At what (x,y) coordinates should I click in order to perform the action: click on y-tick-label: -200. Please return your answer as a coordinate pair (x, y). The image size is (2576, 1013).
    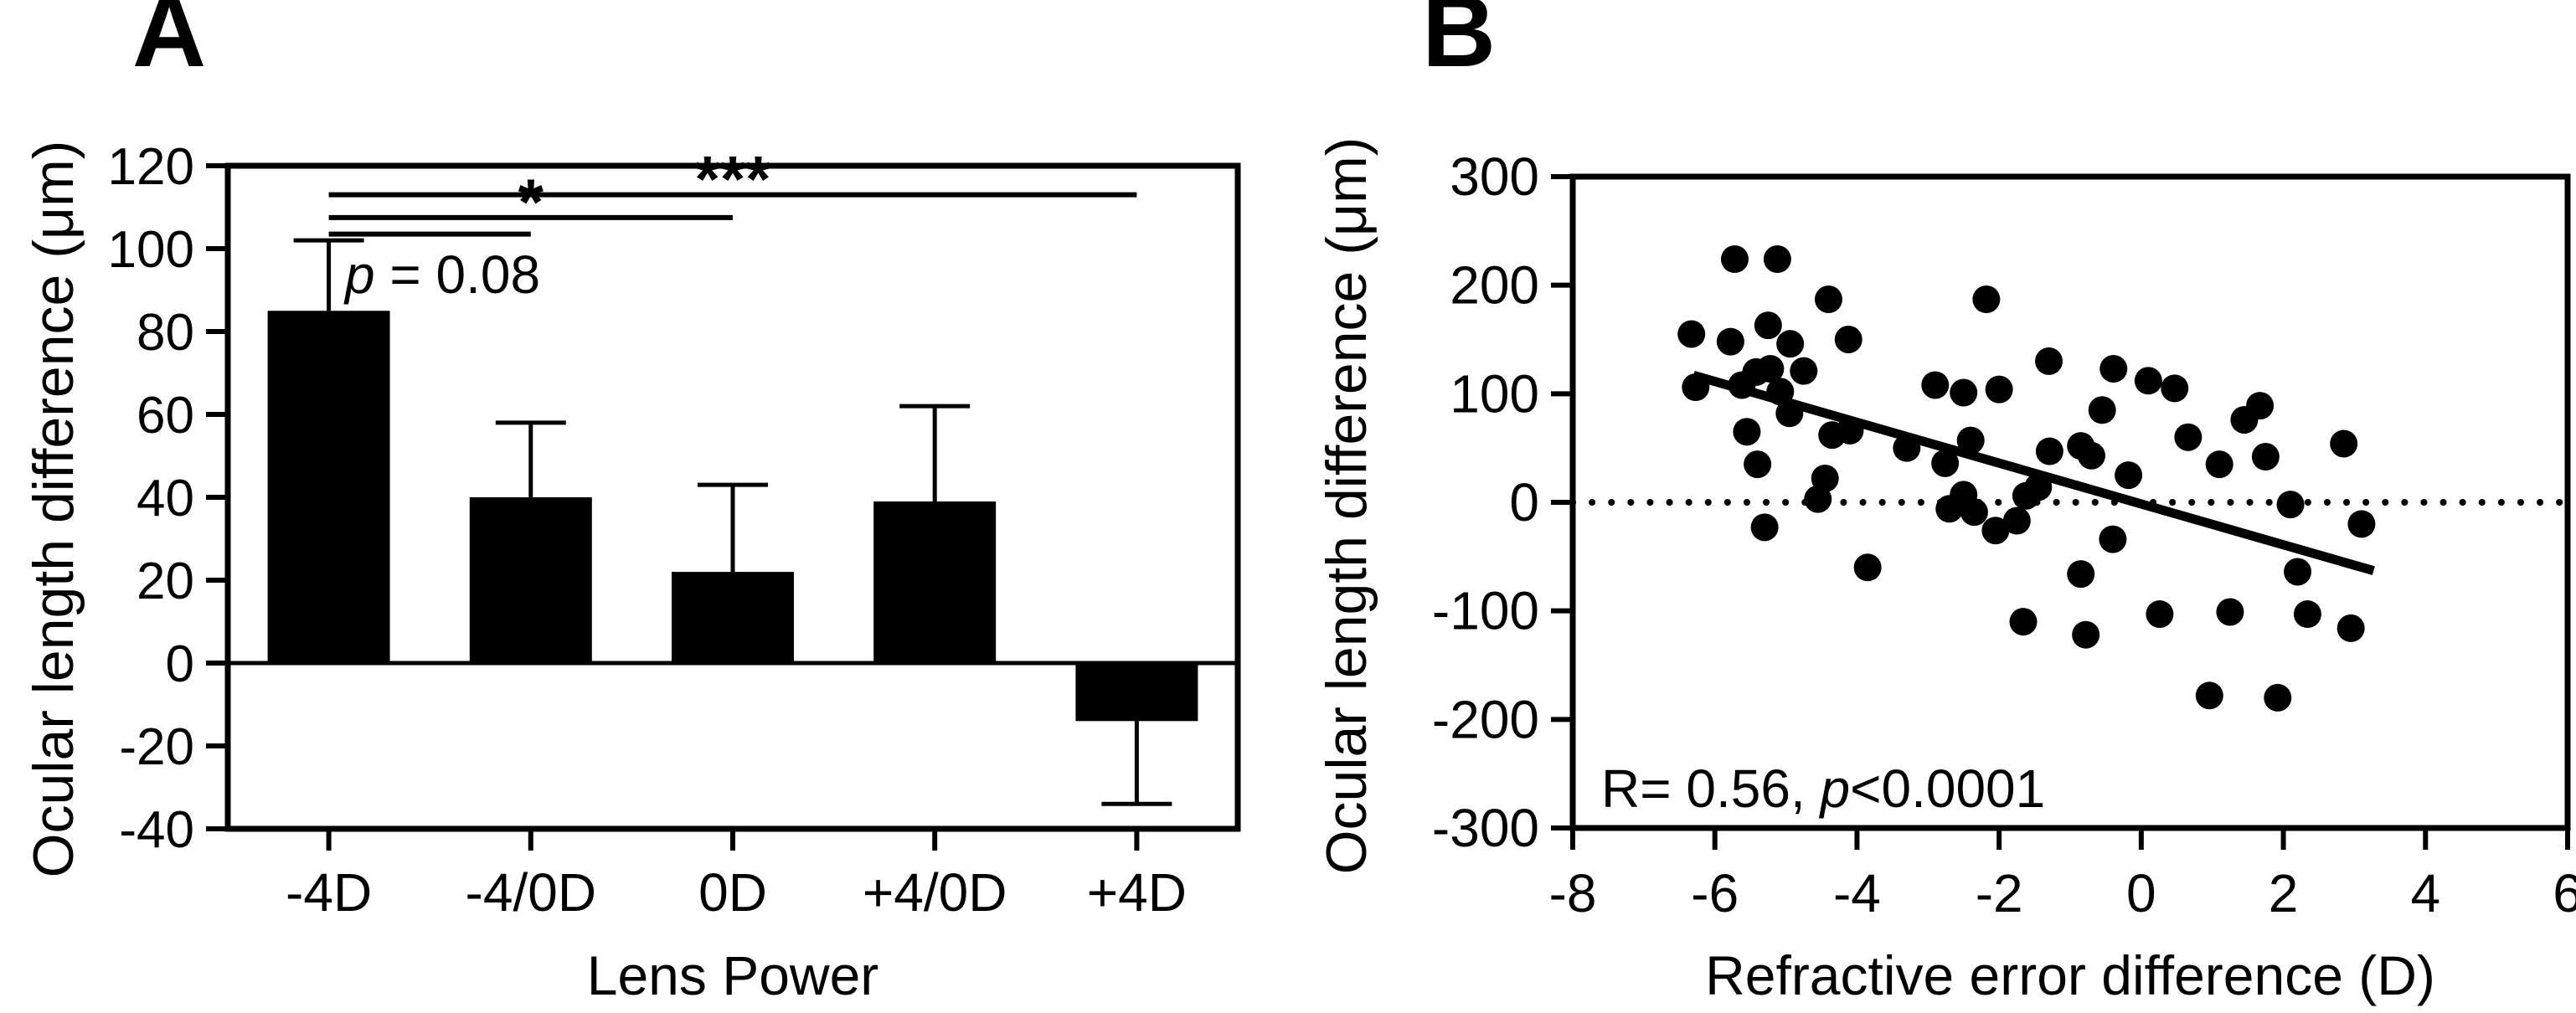
    Looking at the image, I should click on (1485, 719).